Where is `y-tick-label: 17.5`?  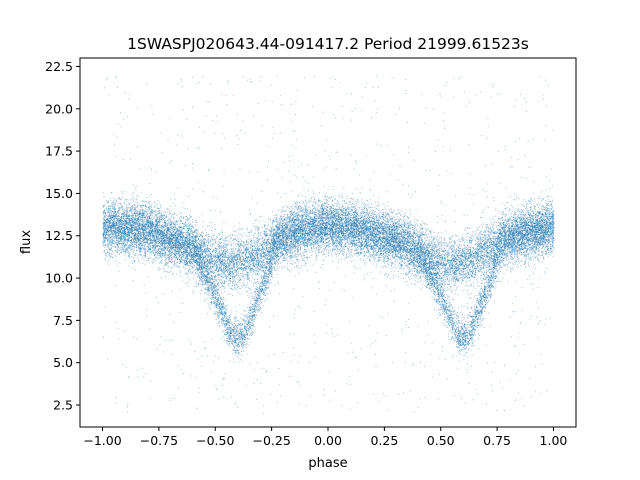
y-tick-label: 17.5 is located at coordinates (59, 151).